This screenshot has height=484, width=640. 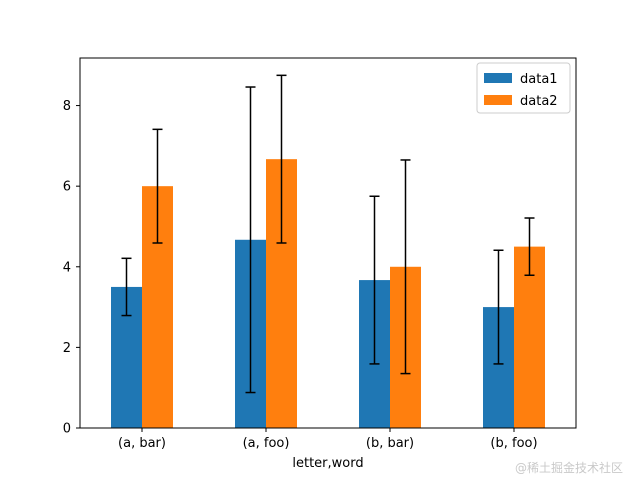 I want to click on x-tick-label-1: (a, bar), so click(x=142, y=443).